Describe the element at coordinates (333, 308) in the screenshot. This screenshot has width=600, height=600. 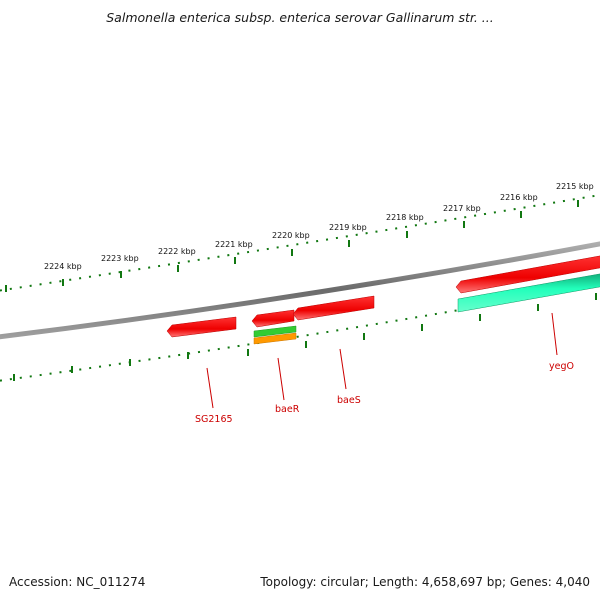
I see `gene-baes-arrow` at that location.